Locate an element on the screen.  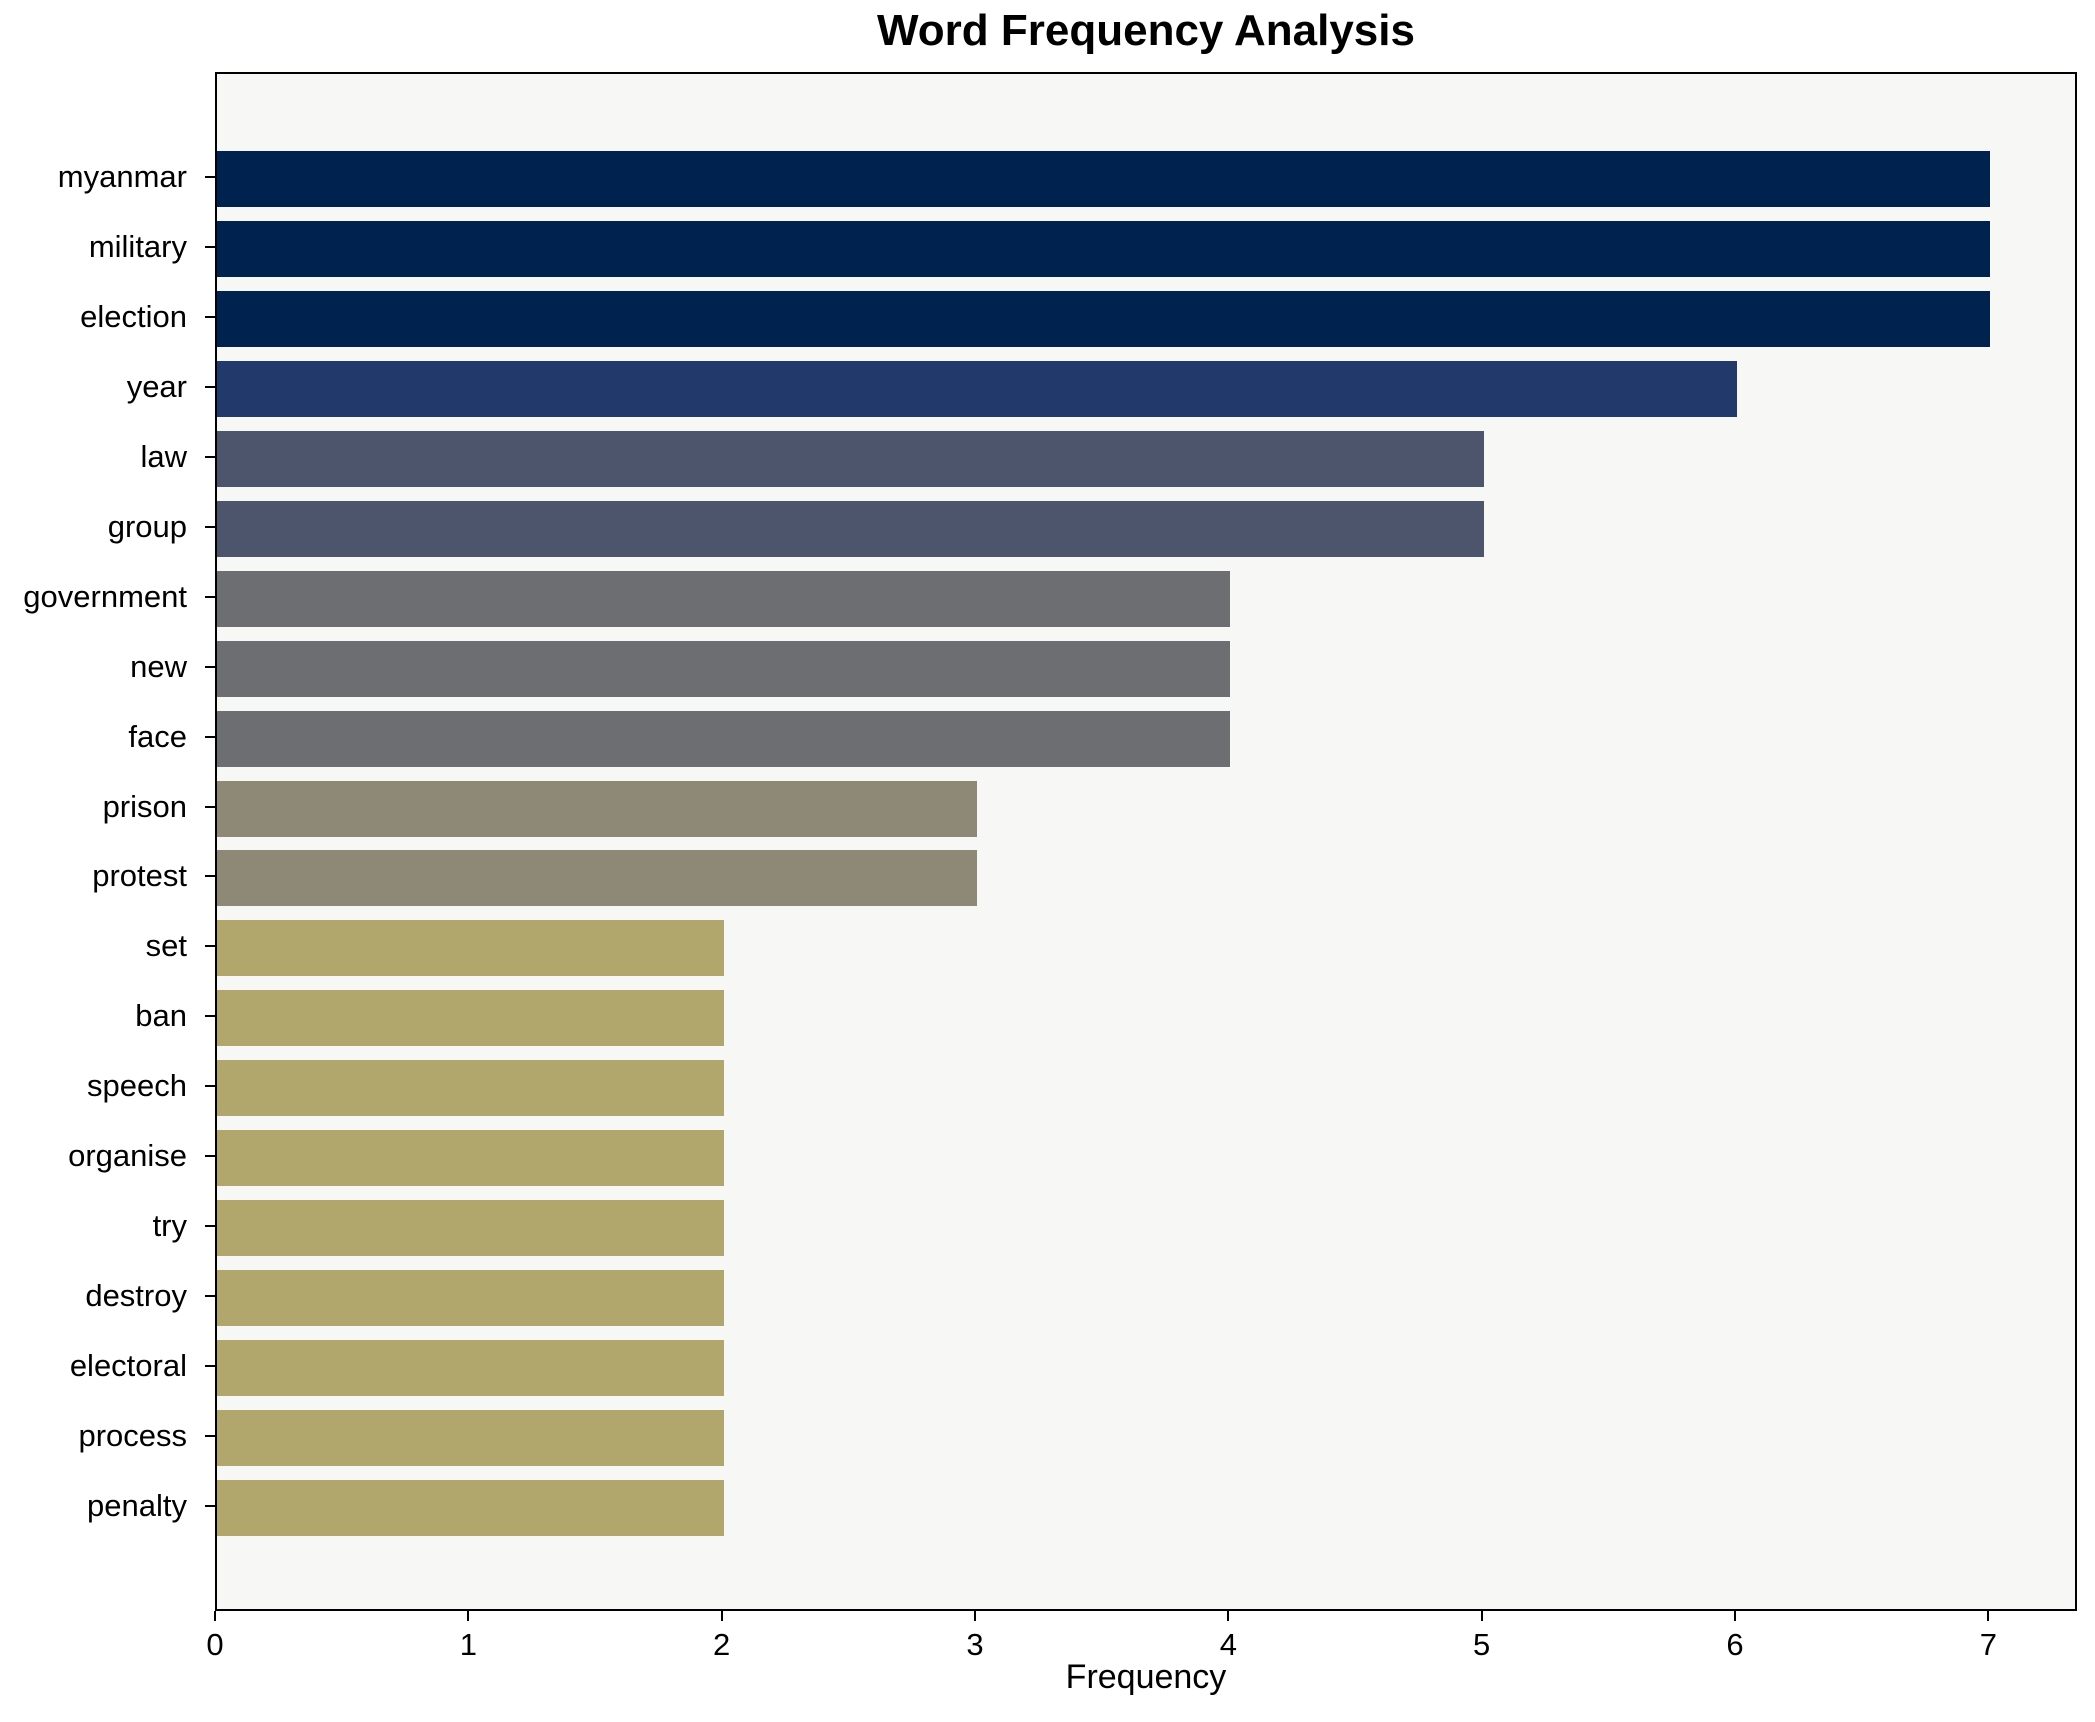
bar-process is located at coordinates (470, 1438).